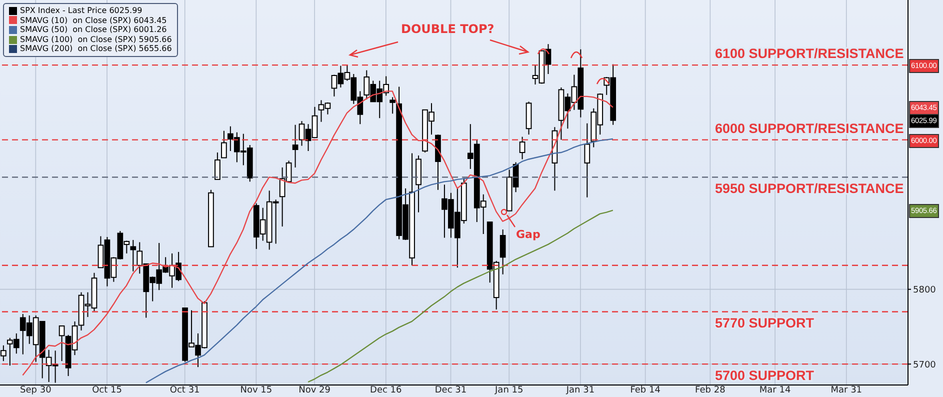 Image resolution: width=943 pixels, height=397 pixels. Describe the element at coordinates (256, 390) in the screenshot. I see `x-tick-label: Nov 15` at that location.